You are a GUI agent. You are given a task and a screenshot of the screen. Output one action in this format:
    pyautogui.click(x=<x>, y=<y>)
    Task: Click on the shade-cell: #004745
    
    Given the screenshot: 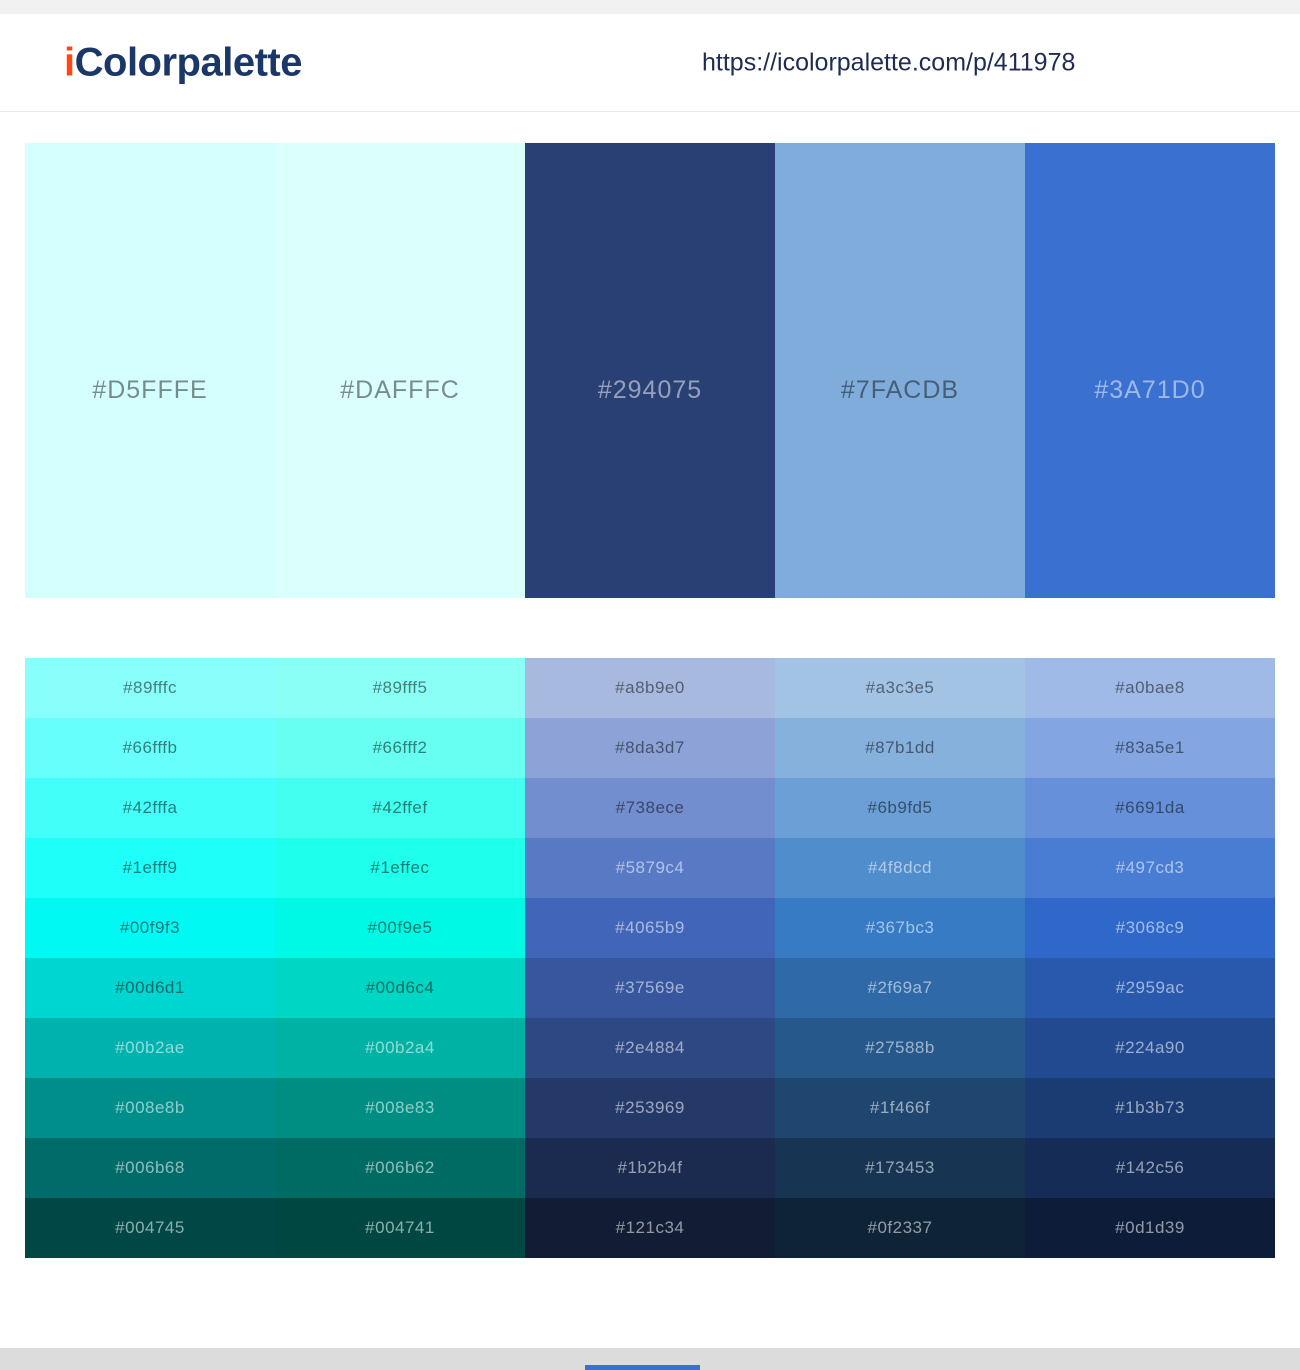 What is the action you would take?
    pyautogui.click(x=150, y=1228)
    